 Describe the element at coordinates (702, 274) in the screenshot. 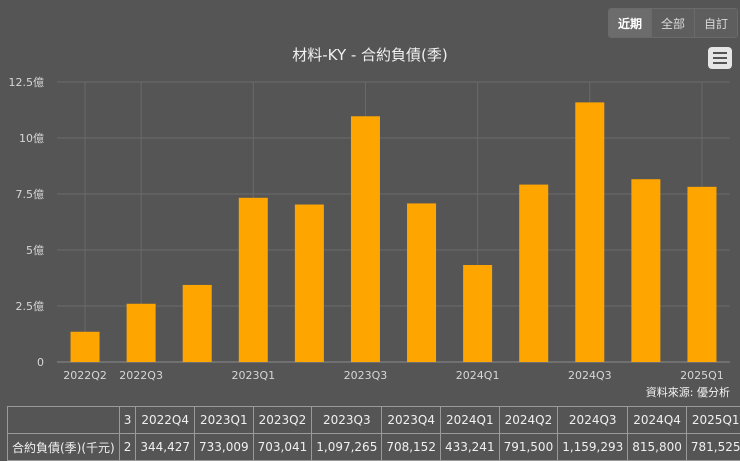

I see `bar-2025Q1` at that location.